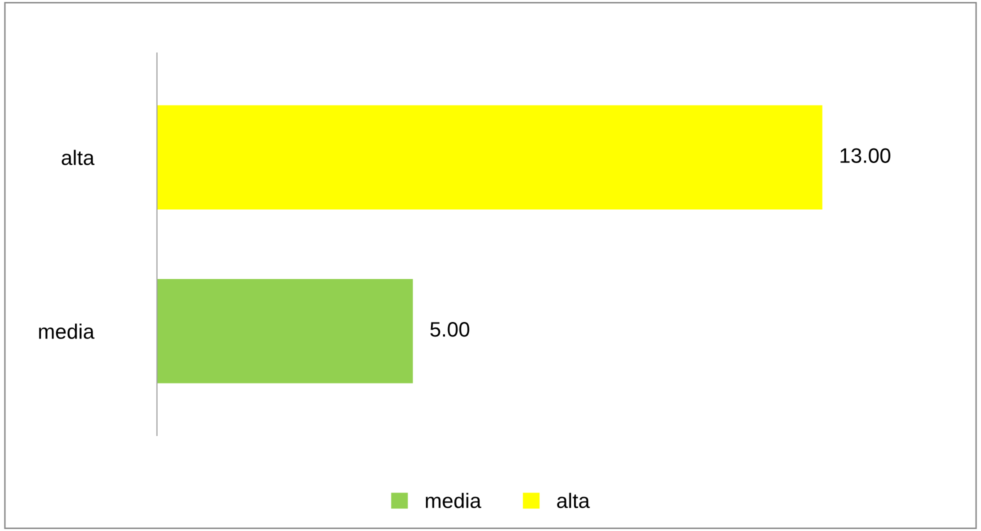 The height and width of the screenshot is (531, 981). I want to click on data-label: 13.00, so click(865, 155).